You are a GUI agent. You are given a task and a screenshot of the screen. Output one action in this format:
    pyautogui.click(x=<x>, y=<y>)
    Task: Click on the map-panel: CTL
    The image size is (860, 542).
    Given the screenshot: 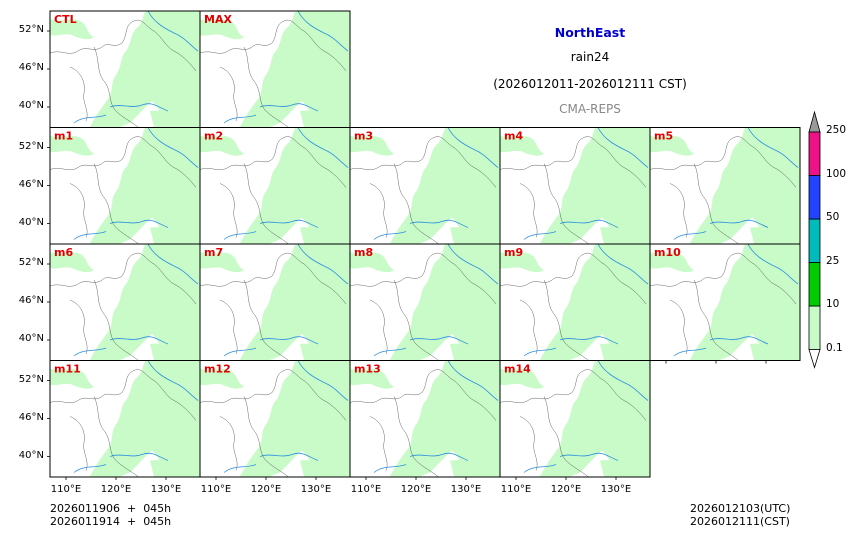 What is the action you would take?
    pyautogui.click(x=125, y=69)
    